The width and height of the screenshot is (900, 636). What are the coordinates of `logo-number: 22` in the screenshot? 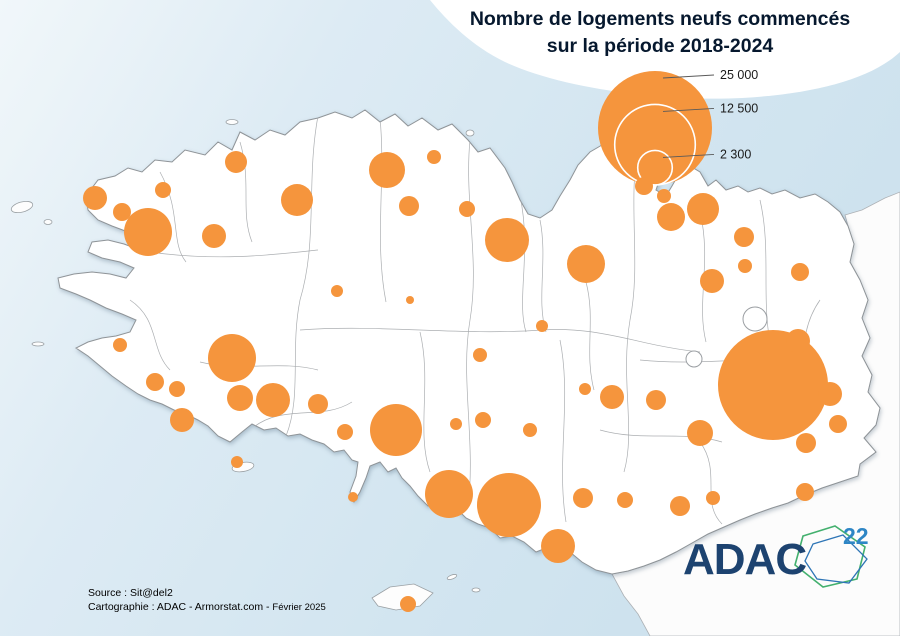 It's located at (856, 536).